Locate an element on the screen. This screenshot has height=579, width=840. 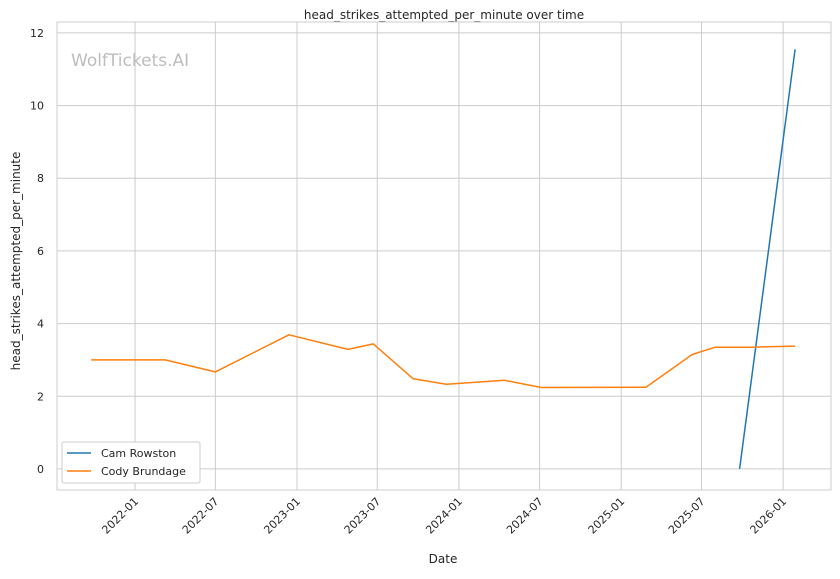
x-tick-label: 2026-01 is located at coordinates (769, 516).